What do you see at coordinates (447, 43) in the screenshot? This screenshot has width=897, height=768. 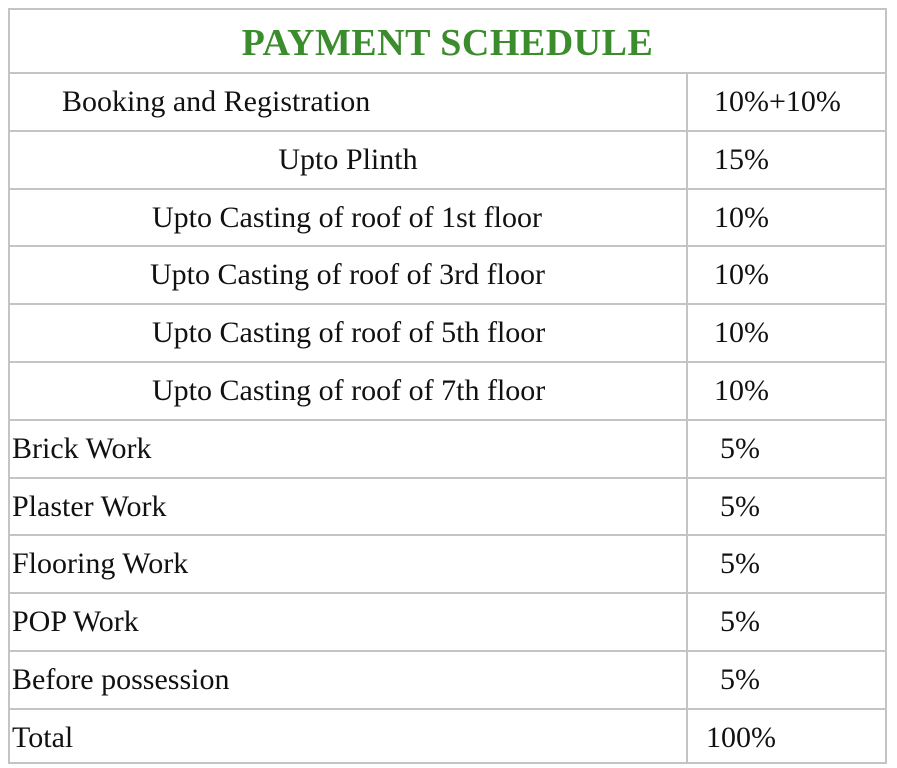 I see `table-title: PAYMENT SCHEDULE` at bounding box center [447, 43].